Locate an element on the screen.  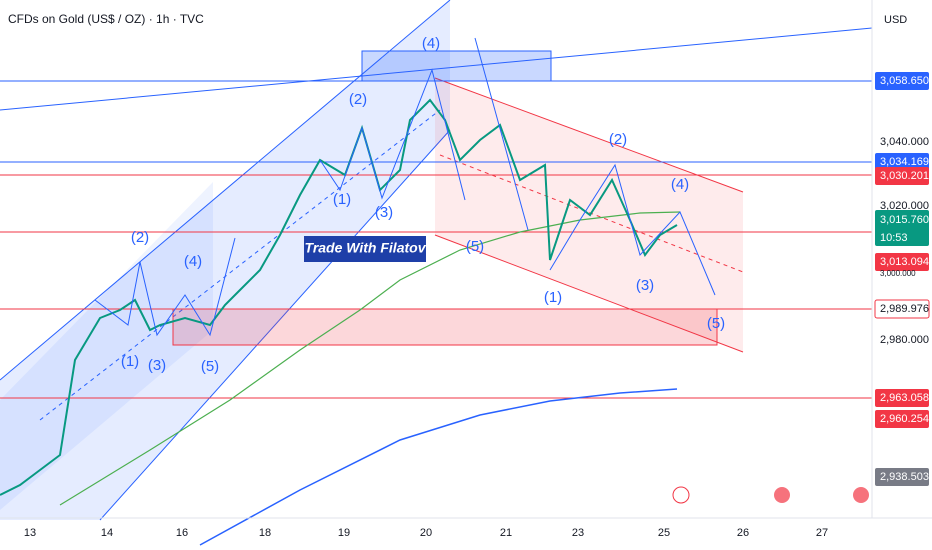
price-label: 2,960.254 is located at coordinates (904, 419).